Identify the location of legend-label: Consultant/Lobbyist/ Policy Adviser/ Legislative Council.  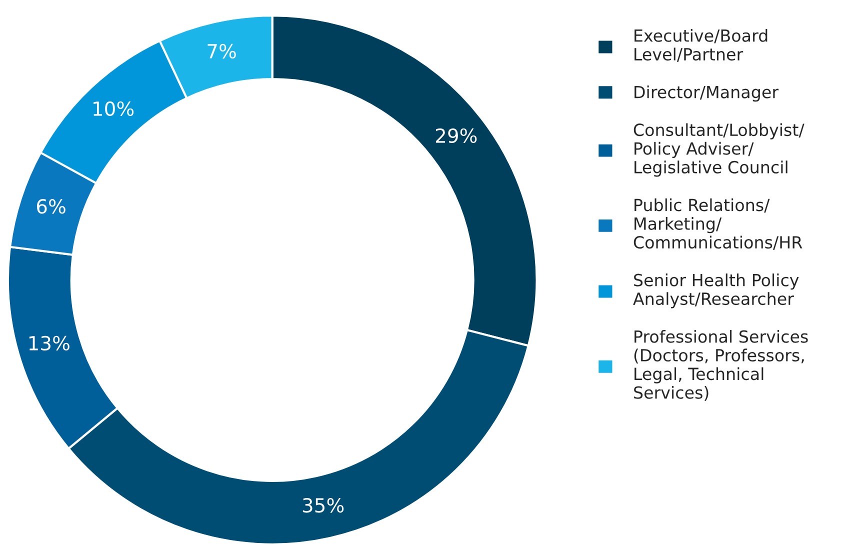
(719, 150).